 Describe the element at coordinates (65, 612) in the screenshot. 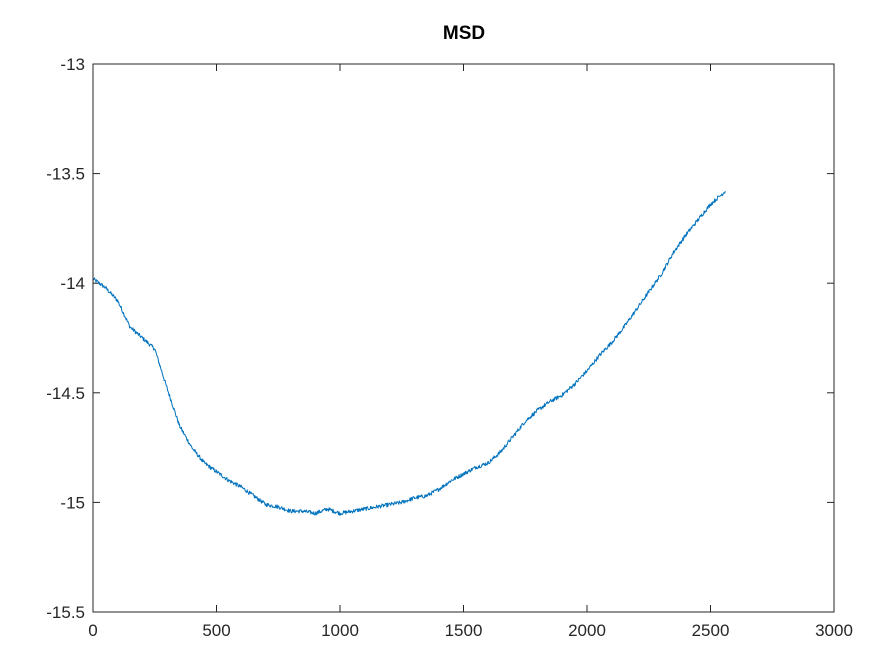

I see `y-tick-label: -15.5` at that location.